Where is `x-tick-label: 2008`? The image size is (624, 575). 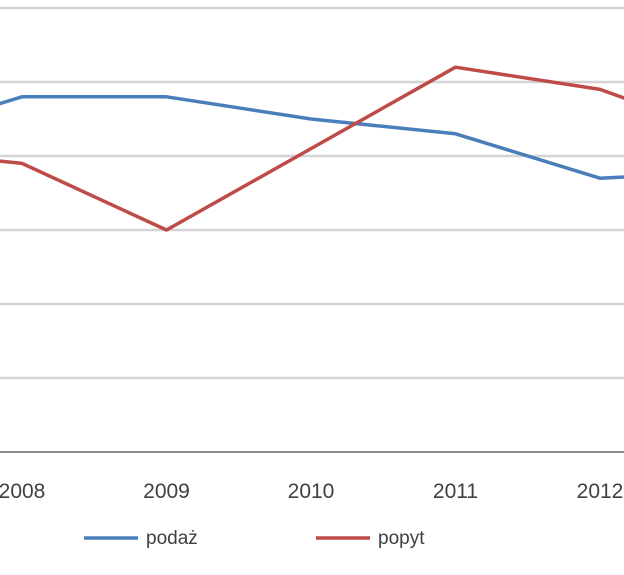
x-tick-label: 2008 is located at coordinates (22, 491).